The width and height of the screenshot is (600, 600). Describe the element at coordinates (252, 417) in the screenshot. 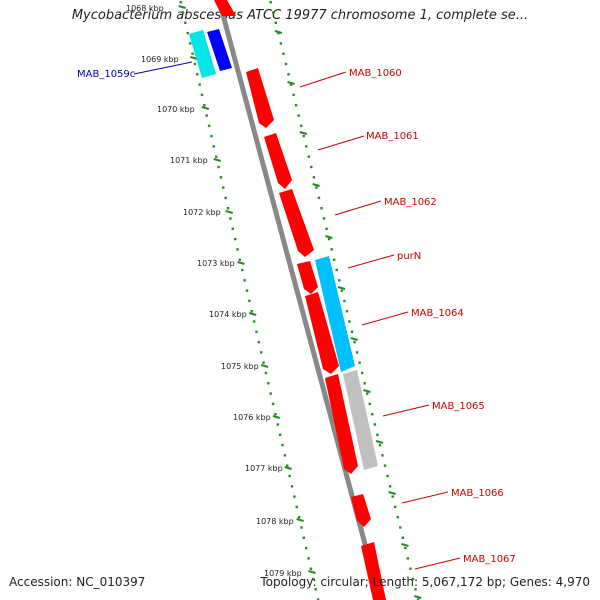

I see `scale-label: 1076 kbp` at that location.